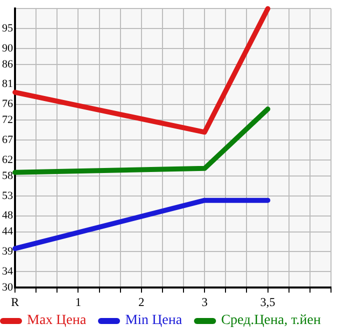 The width and height of the screenshot is (345, 335). What do you see at coordinates (7, 160) in the screenshot?
I see `y-tick-label: 62` at bounding box center [7, 160].